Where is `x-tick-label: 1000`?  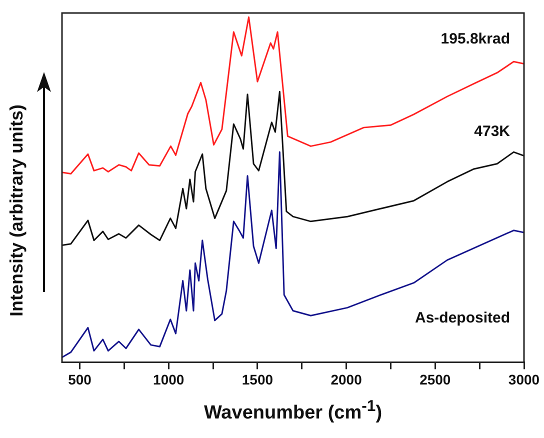
x-tick-label: 1000 is located at coordinates (168, 379).